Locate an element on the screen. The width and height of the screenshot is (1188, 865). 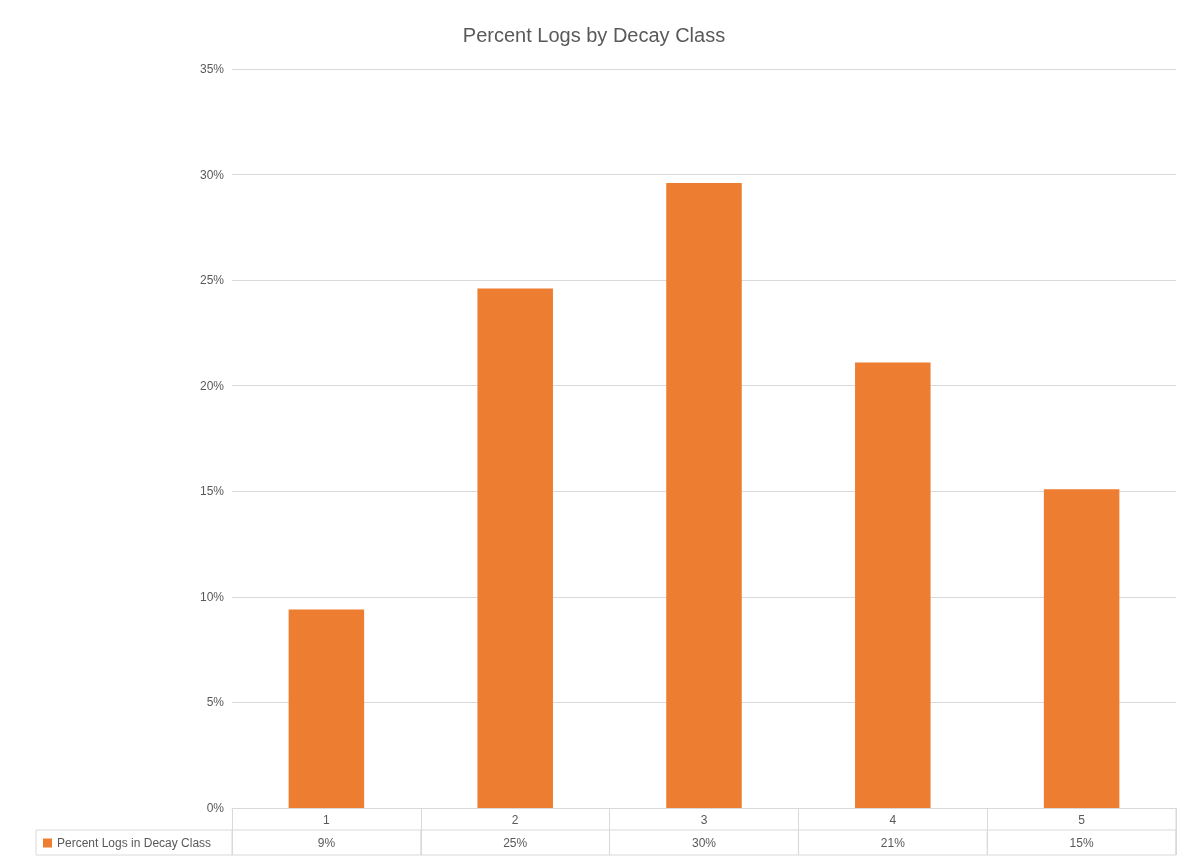
data-label: 30% is located at coordinates (704, 842).